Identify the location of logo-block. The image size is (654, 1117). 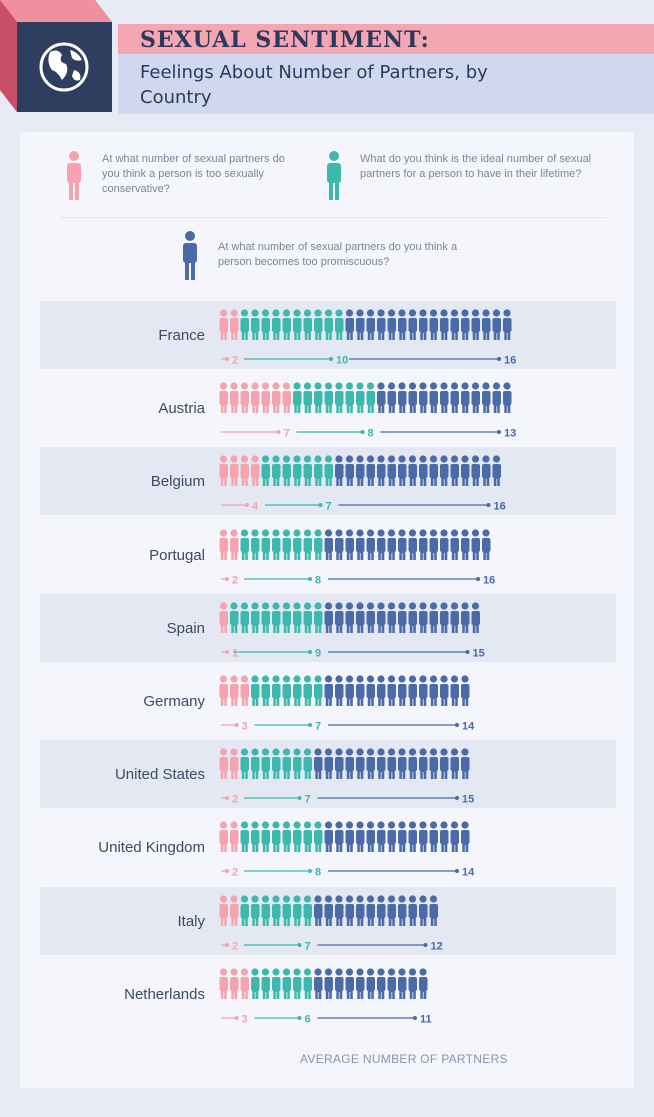
(56, 56).